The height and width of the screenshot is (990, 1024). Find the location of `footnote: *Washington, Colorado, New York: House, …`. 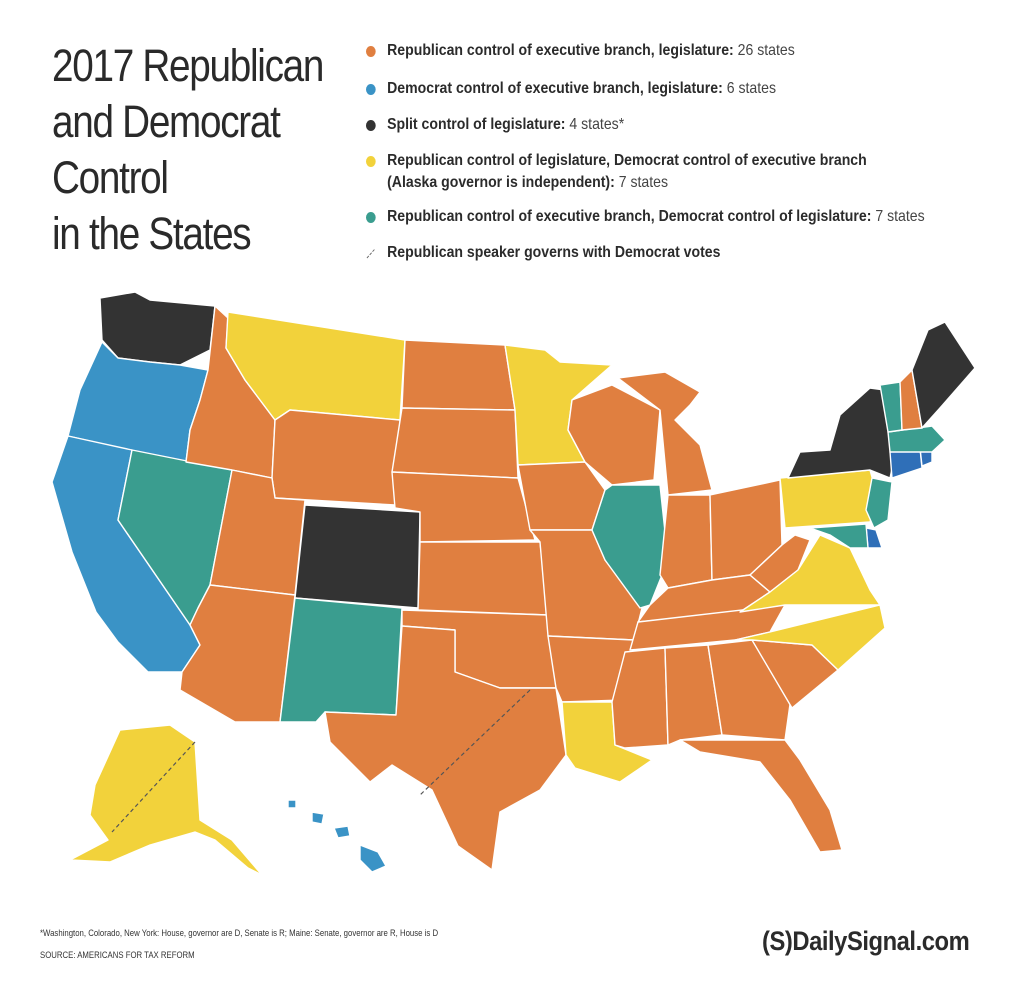

footnote: *Washington, Colorado, New York: House, … is located at coordinates (239, 933).